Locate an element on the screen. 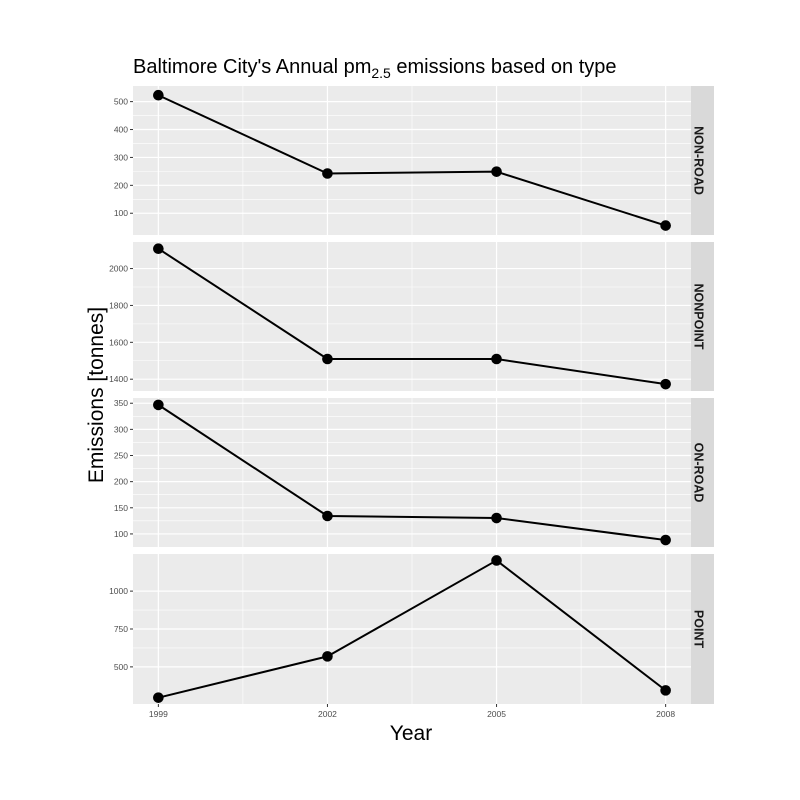 This screenshot has width=800, height=800. x-axis: 1999 2002 2005 2008 is located at coordinates (412, 711).